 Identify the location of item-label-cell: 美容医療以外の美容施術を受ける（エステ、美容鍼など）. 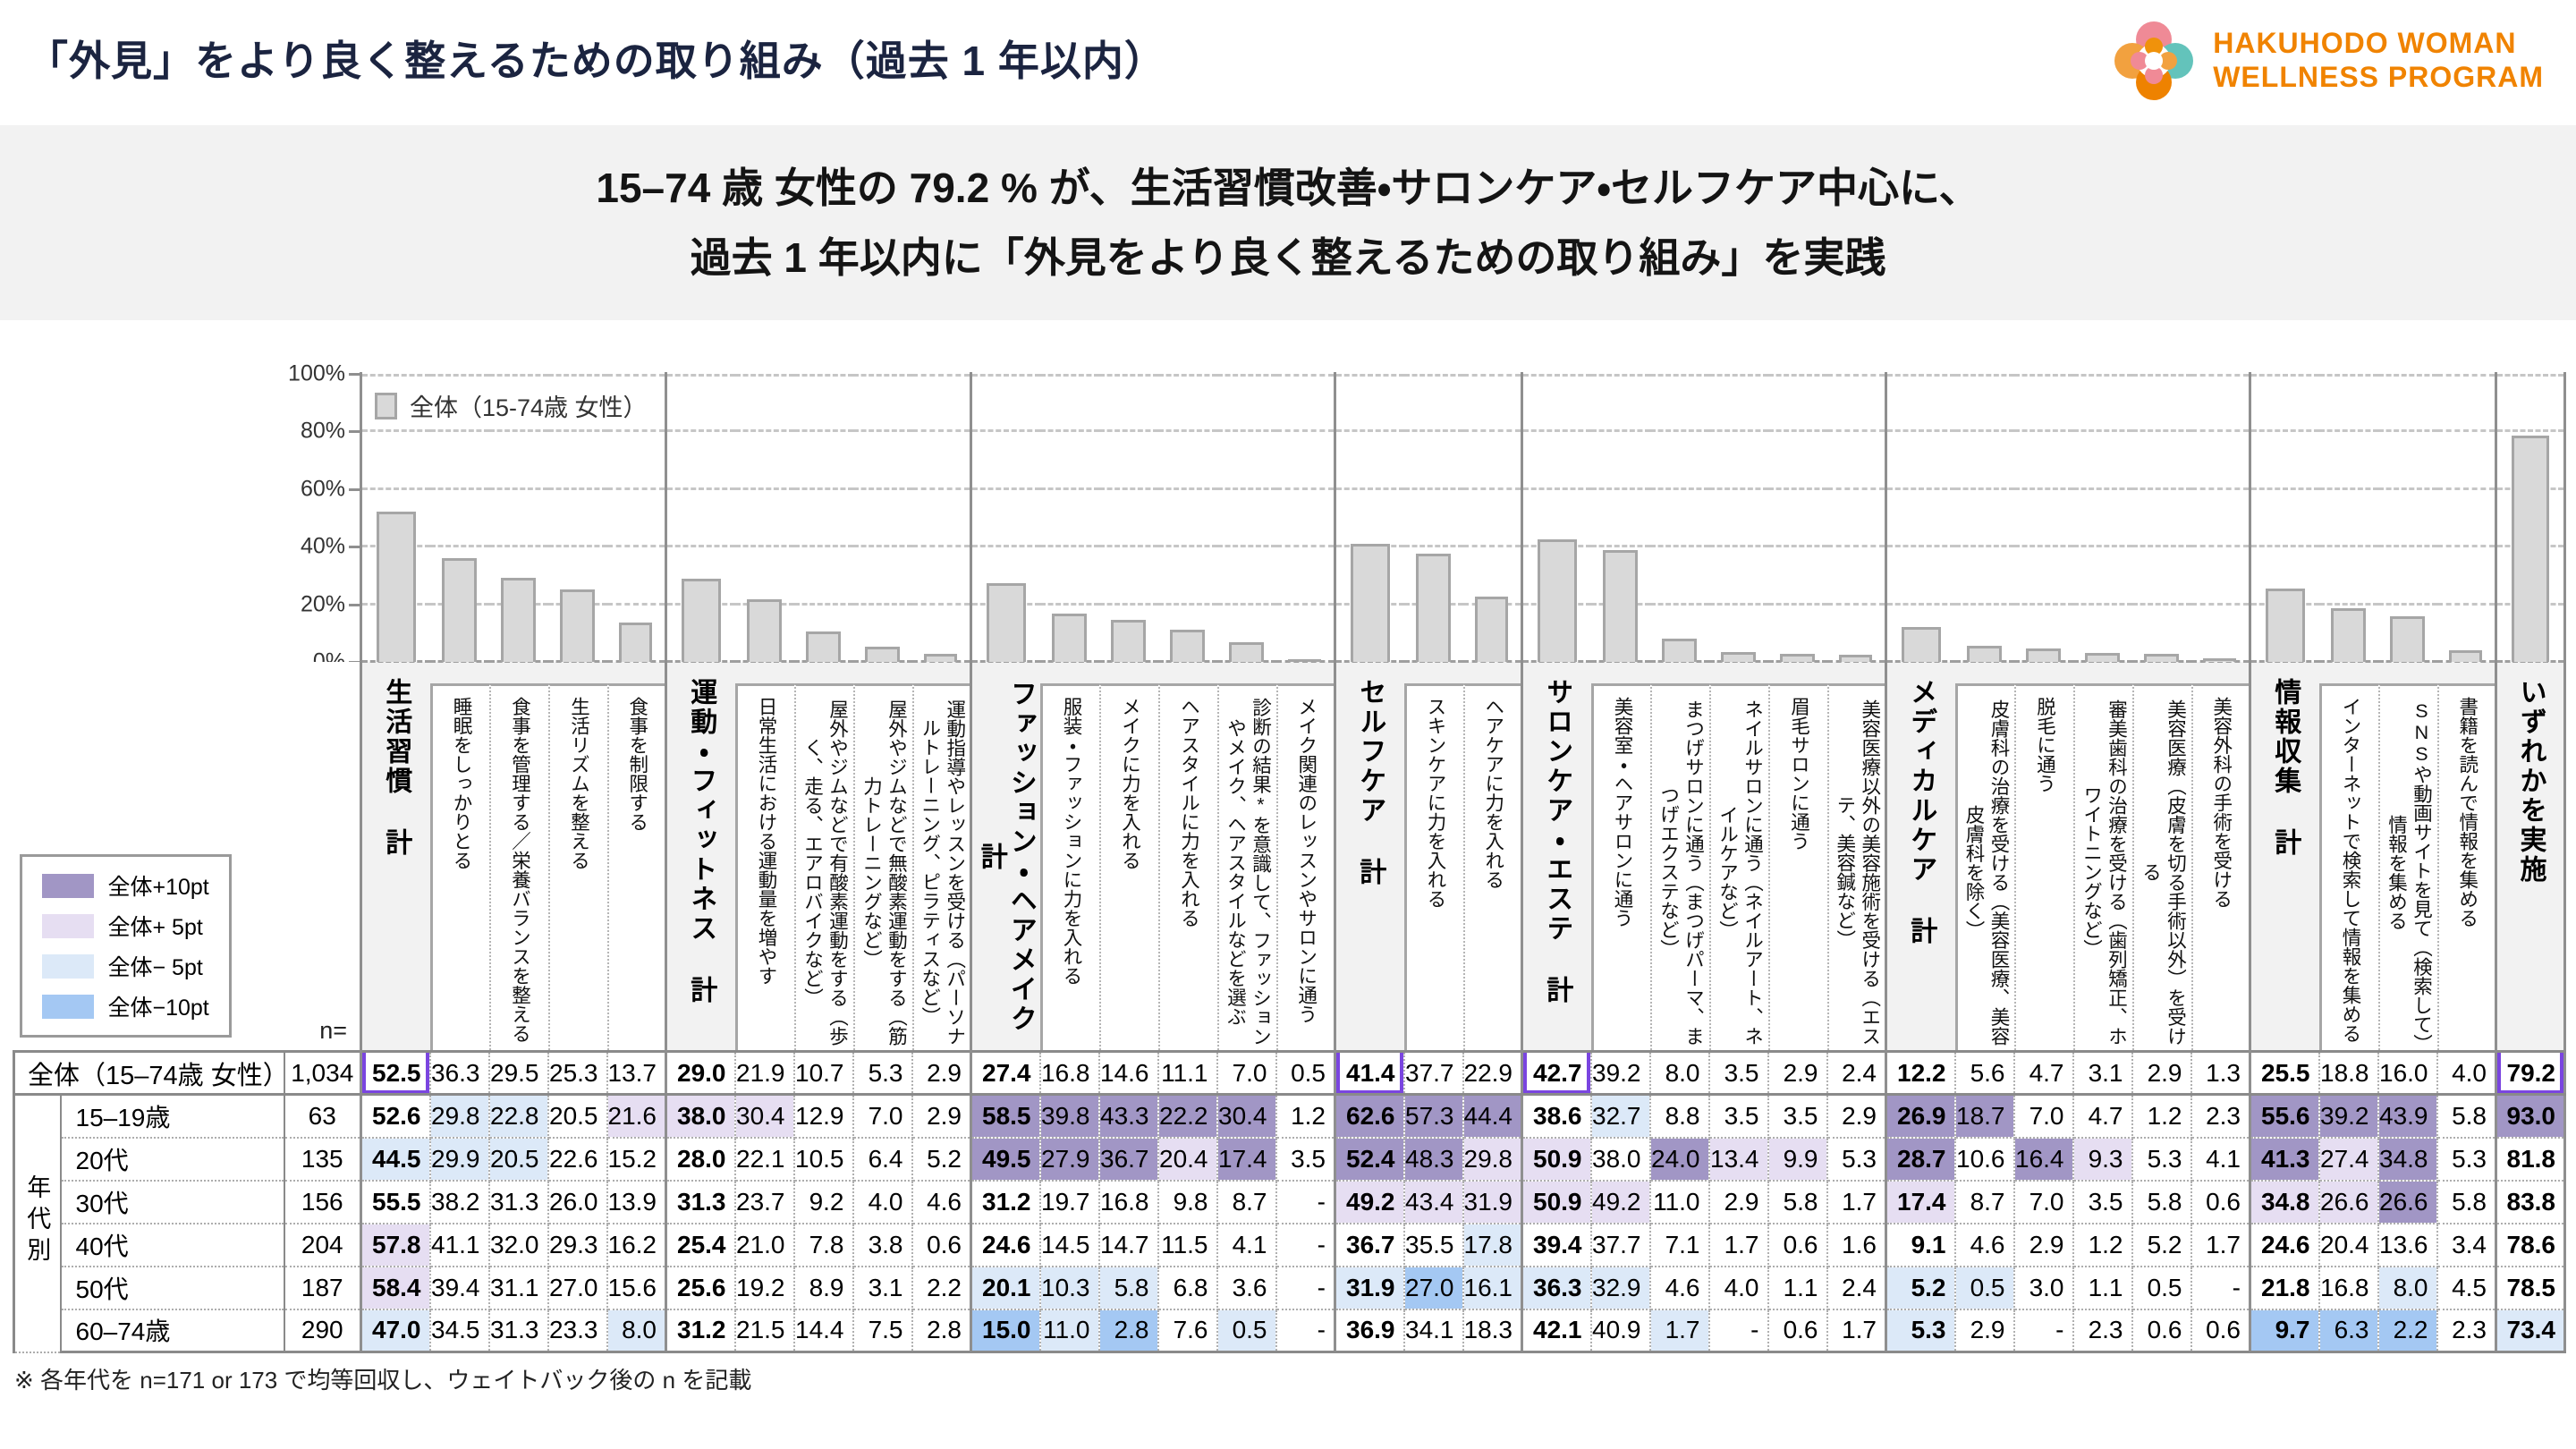
(1856, 857).